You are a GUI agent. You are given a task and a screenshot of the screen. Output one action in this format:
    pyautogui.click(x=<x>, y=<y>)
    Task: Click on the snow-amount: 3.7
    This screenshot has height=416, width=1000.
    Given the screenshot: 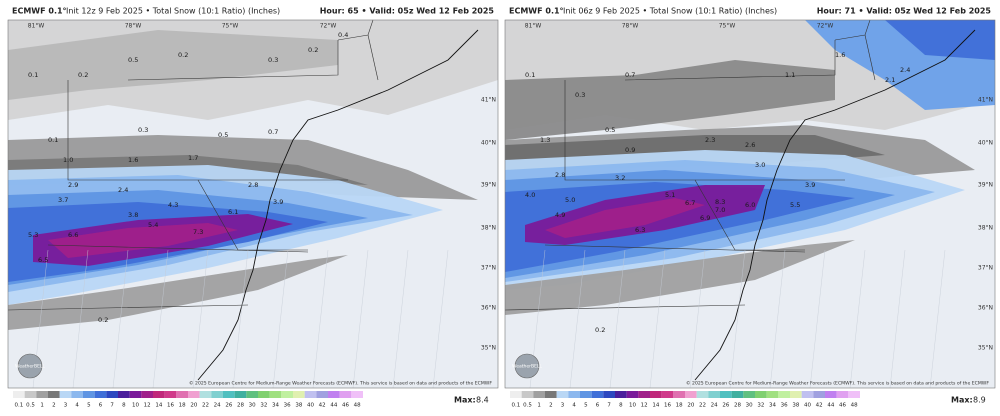 What is the action you would take?
    pyautogui.click(x=63, y=200)
    